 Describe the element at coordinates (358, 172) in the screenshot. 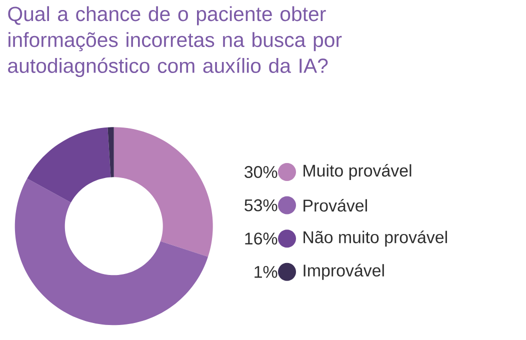

I see `legend-label: Muito provável` at that location.